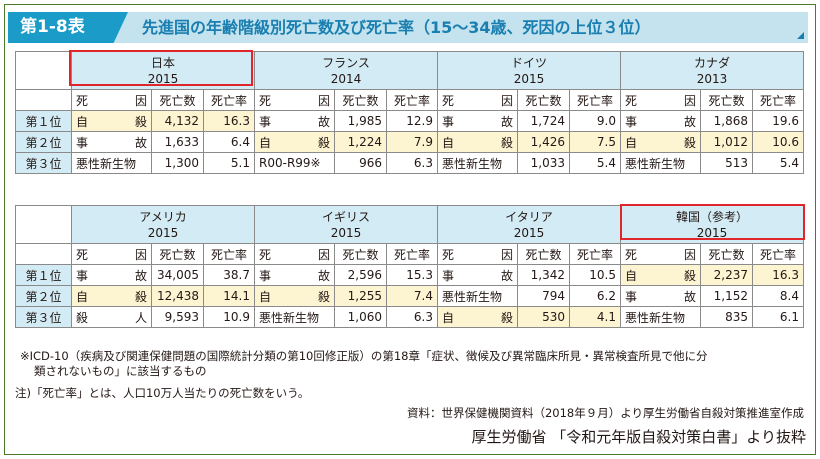 The height and width of the screenshot is (459, 820). Describe the element at coordinates (229, 163) in the screenshot. I see `rate-cell: 5.1` at that location.